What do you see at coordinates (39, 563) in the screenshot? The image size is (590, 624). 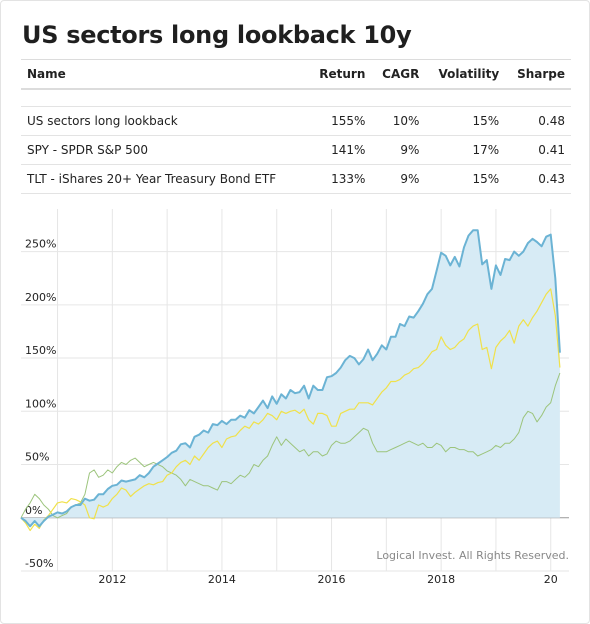 I see `y-tick-label: -50%` at bounding box center [39, 563].